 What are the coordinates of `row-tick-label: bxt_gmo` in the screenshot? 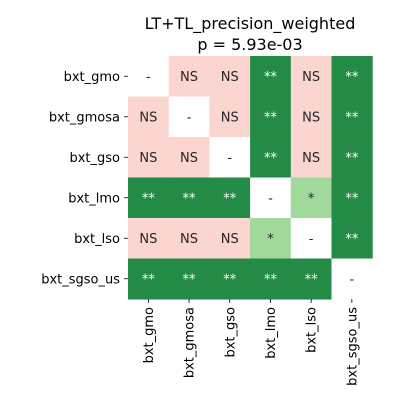 It's located at (92, 77).